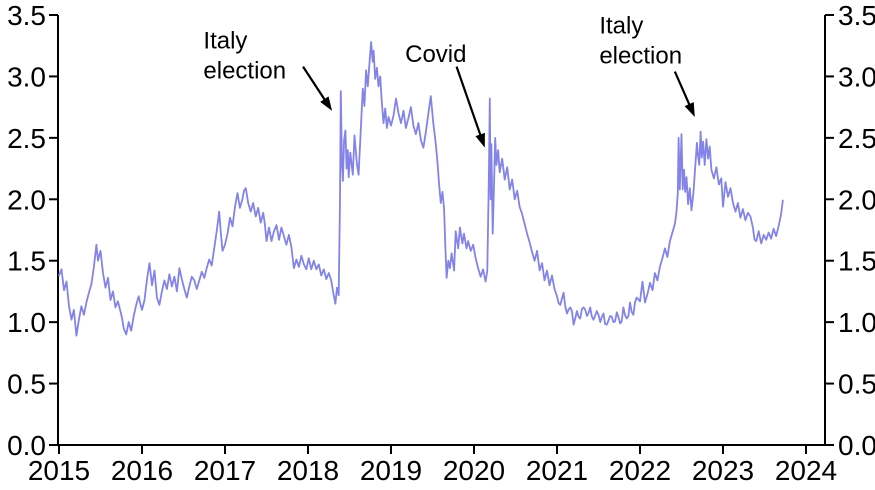 The image size is (875, 490). Describe the element at coordinates (856, 15) in the screenshot. I see `y-axis-right-tick-label: 3.5` at that location.